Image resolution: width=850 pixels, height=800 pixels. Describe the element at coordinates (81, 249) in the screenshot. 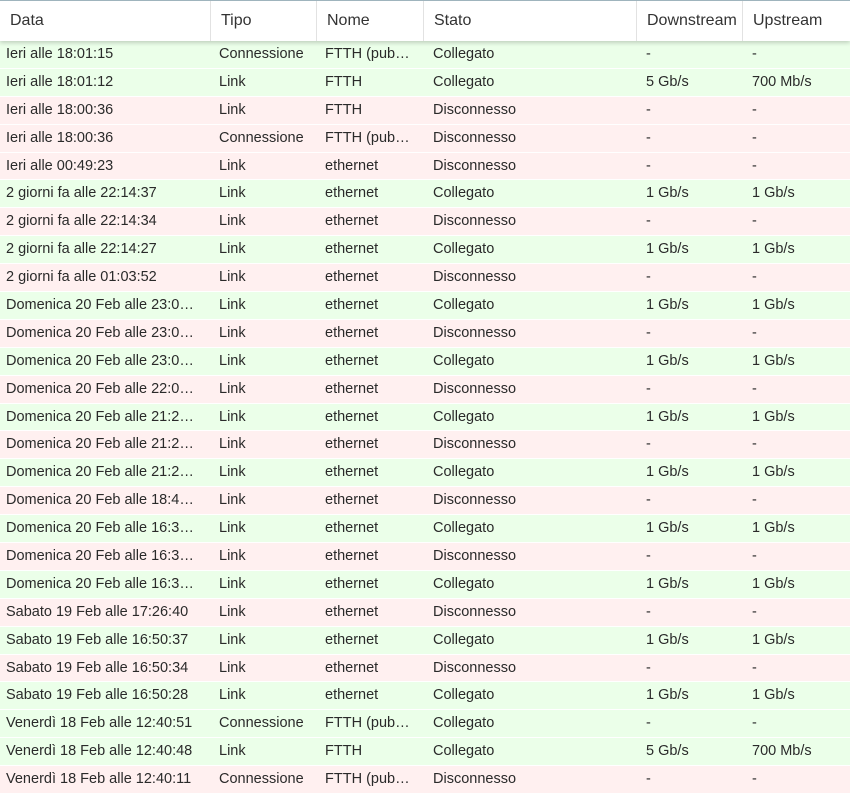

I see `cell-data: 2 giorni fa alle 22:14:27` at that location.